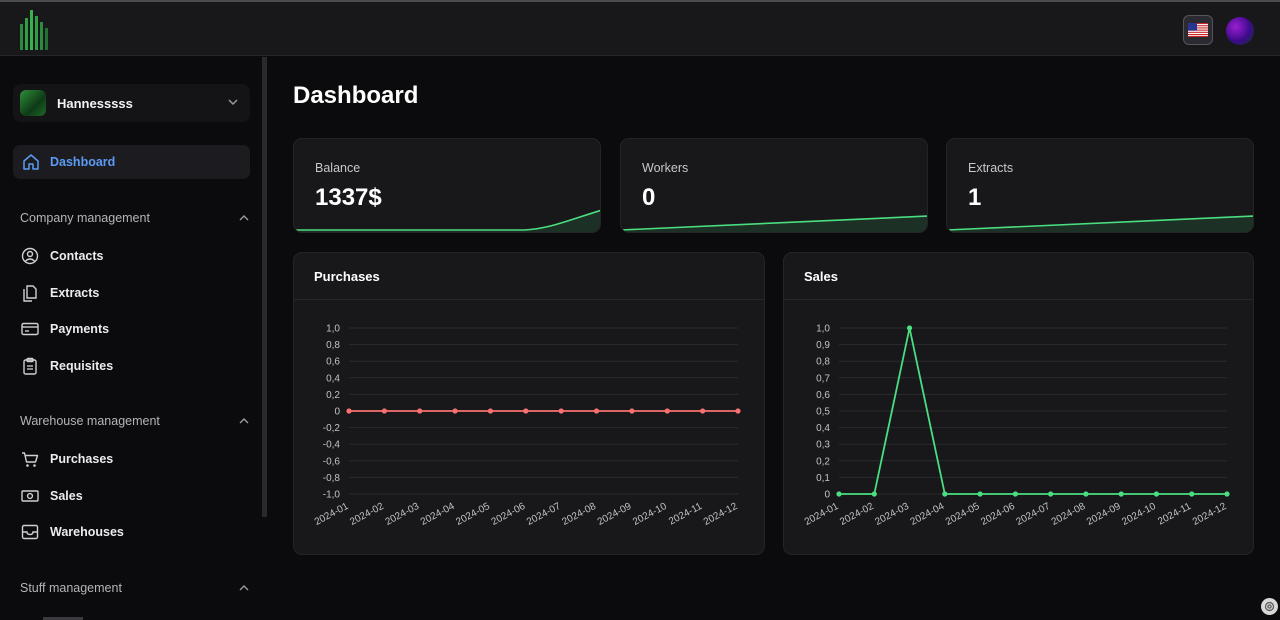 This screenshot has height=620, width=1280. I want to click on sidebar-item-sales: Sales, so click(135, 496).